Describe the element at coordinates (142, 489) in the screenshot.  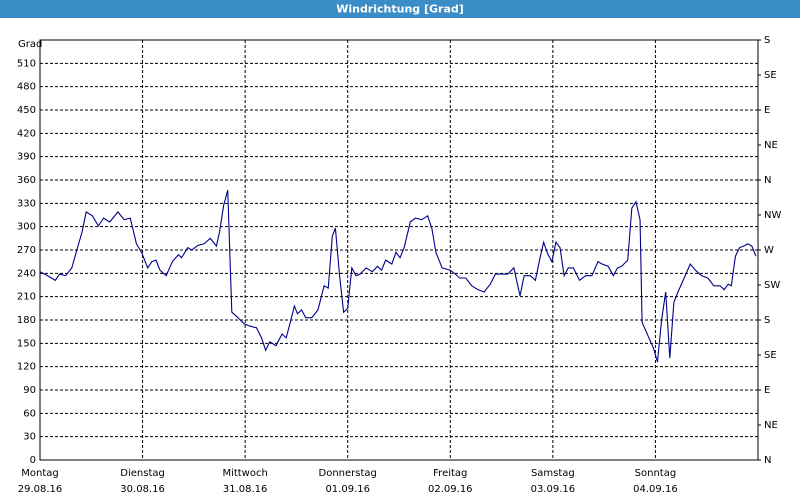
I see `x-tick-date: 30.08.16` at that location.